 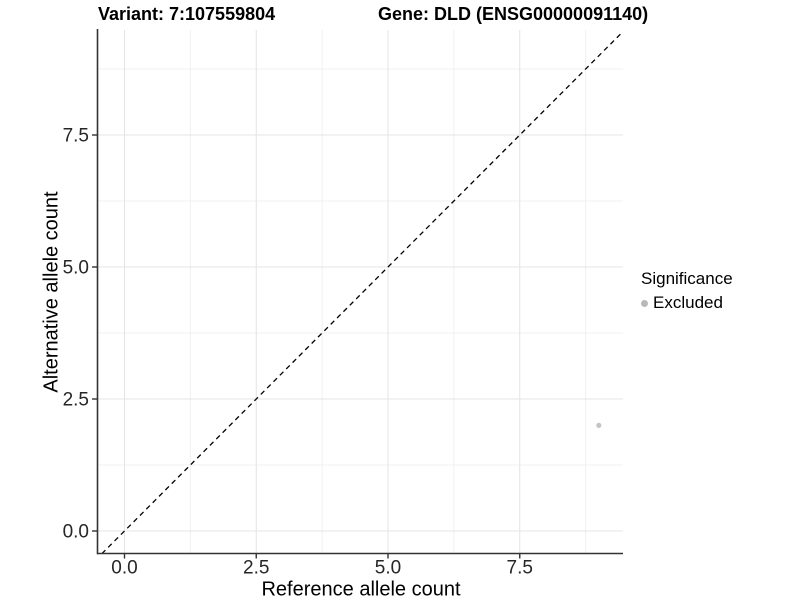 I want to click on y-tick-label: 5.0, so click(x=76, y=268).